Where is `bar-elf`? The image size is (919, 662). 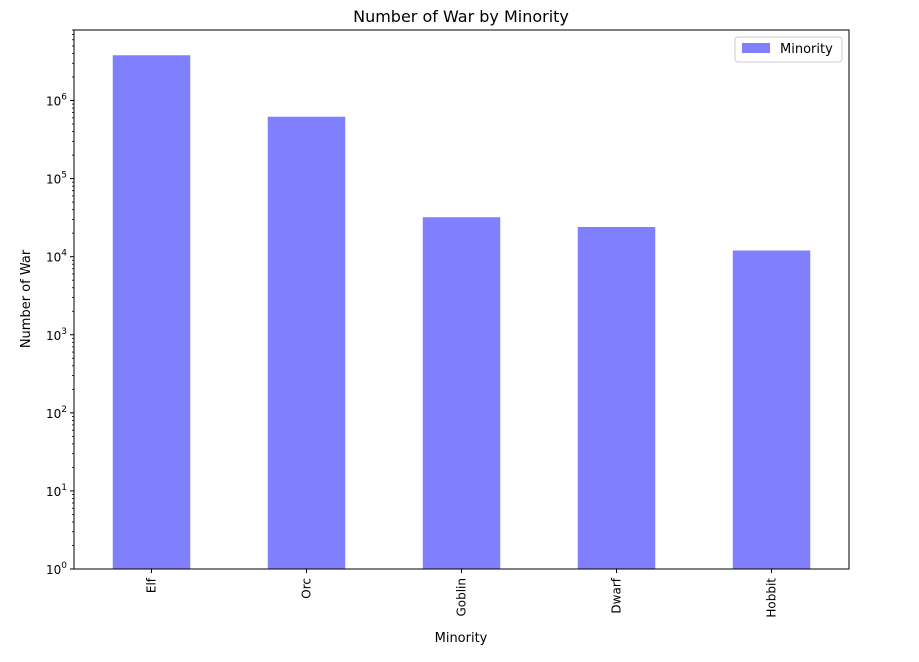 bar-elf is located at coordinates (151, 312).